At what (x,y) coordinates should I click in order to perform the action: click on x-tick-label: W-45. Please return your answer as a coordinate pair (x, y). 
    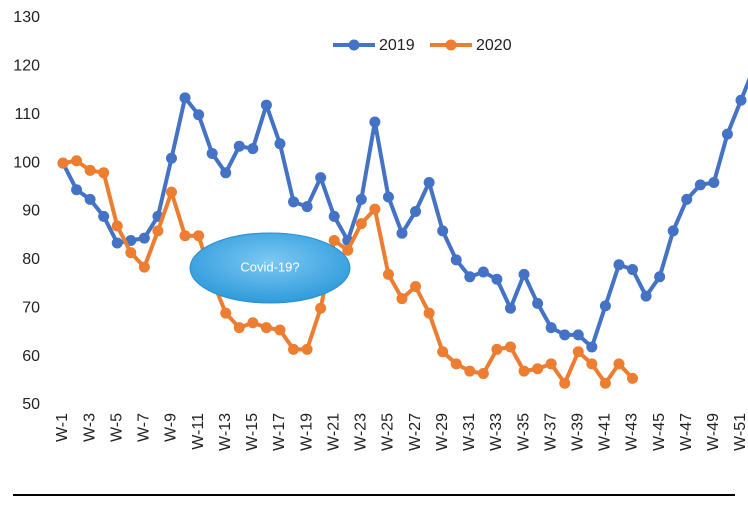
    Looking at the image, I should click on (659, 432).